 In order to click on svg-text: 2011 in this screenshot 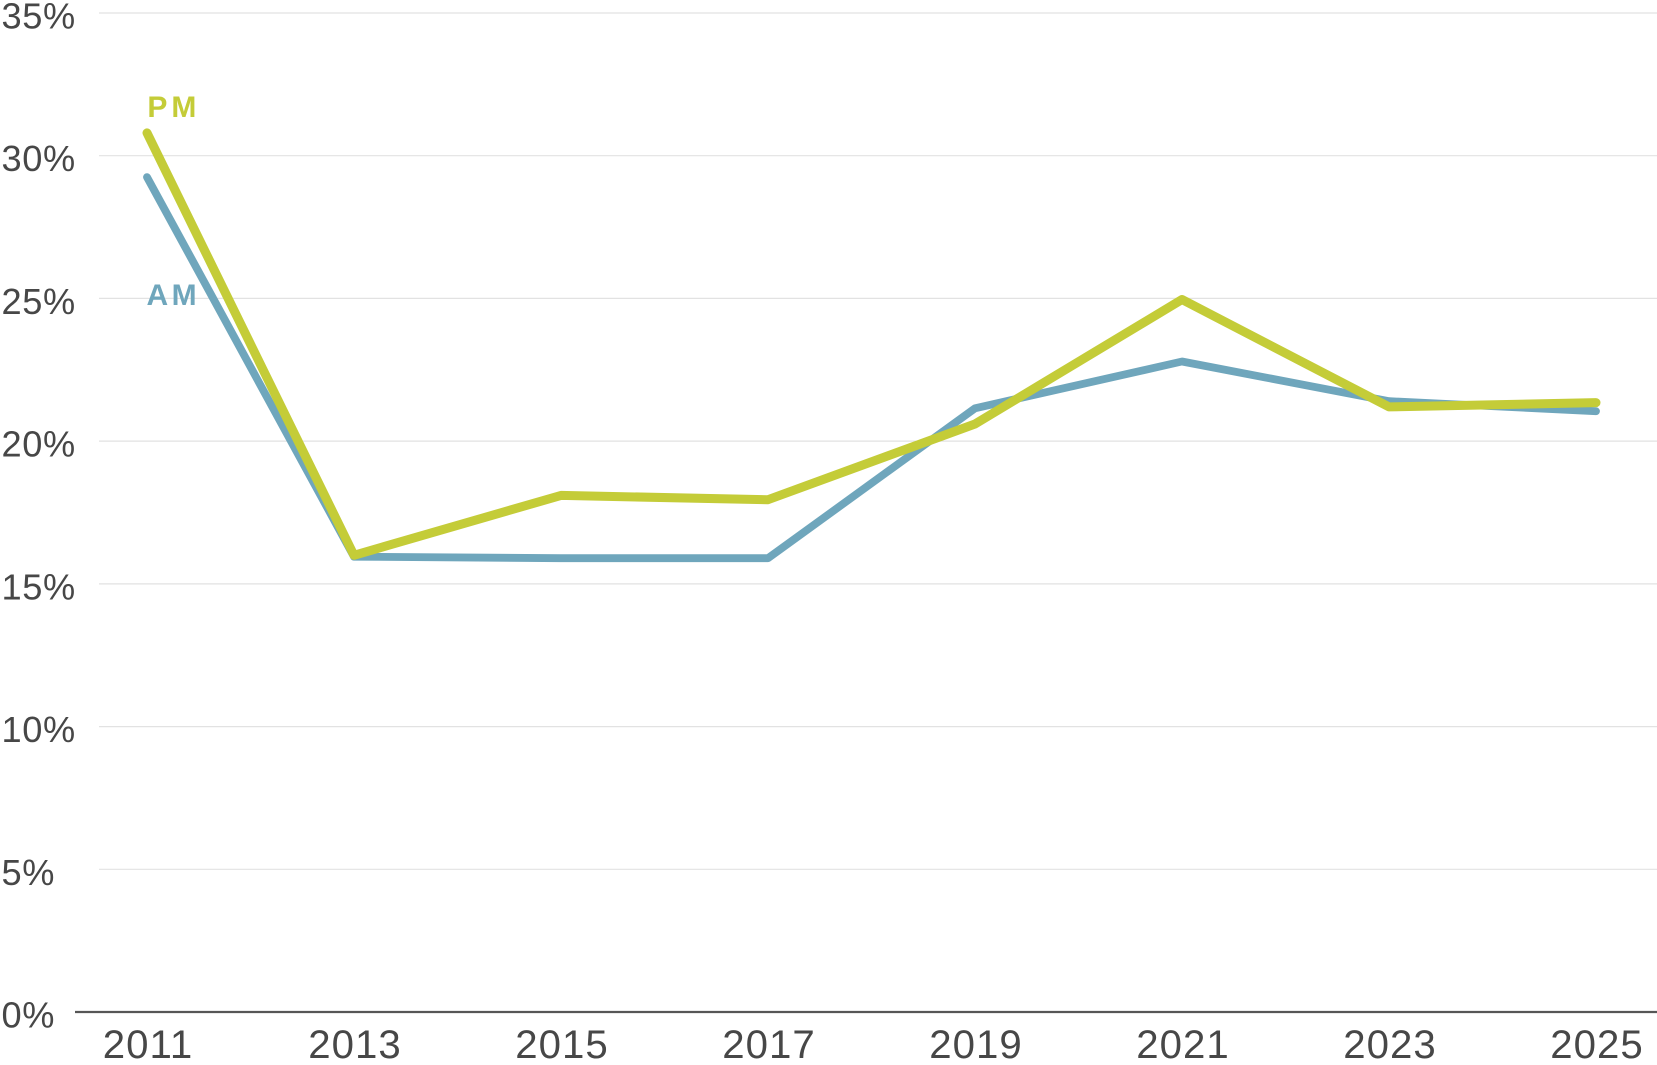, I will do `click(148, 1043)`.